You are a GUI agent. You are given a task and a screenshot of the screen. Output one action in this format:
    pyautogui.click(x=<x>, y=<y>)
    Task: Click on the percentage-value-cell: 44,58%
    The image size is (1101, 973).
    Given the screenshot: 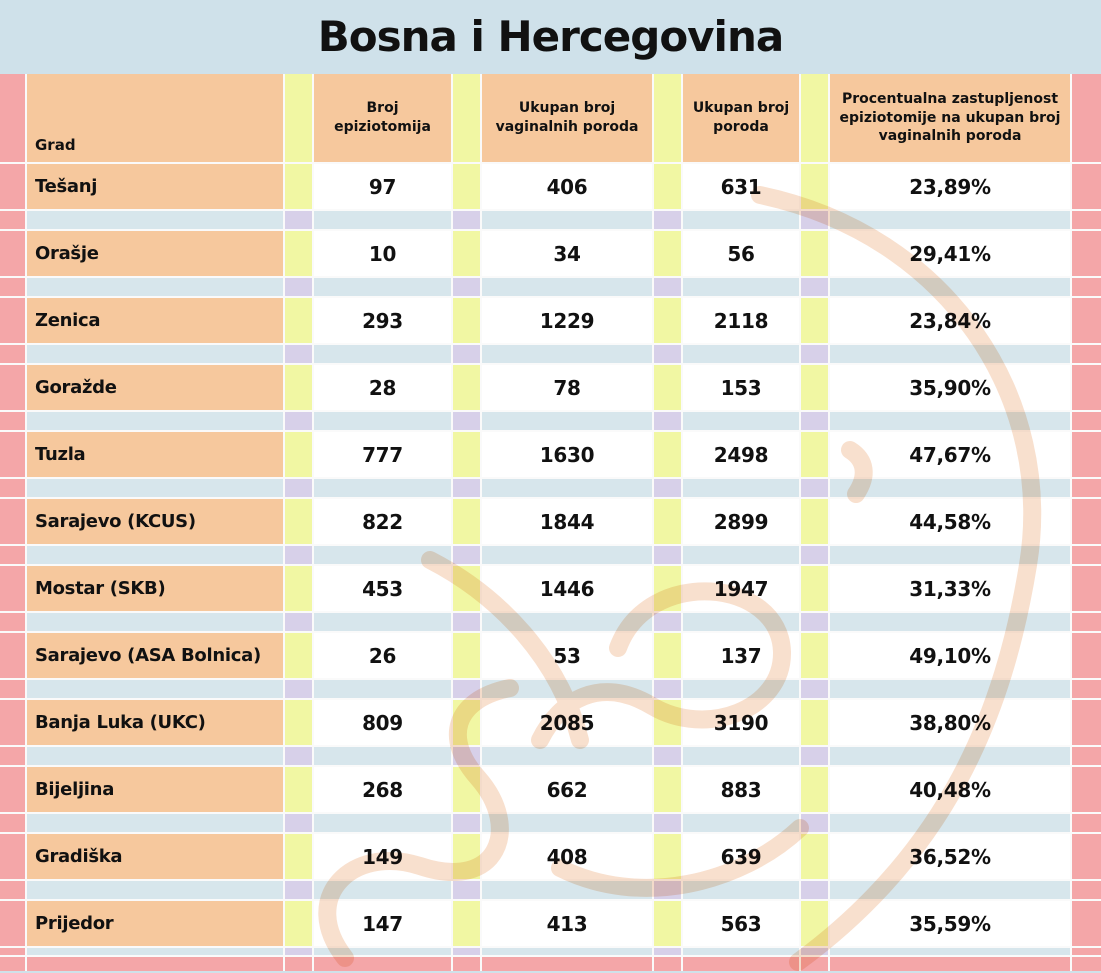 What is the action you would take?
    pyautogui.click(x=950, y=521)
    